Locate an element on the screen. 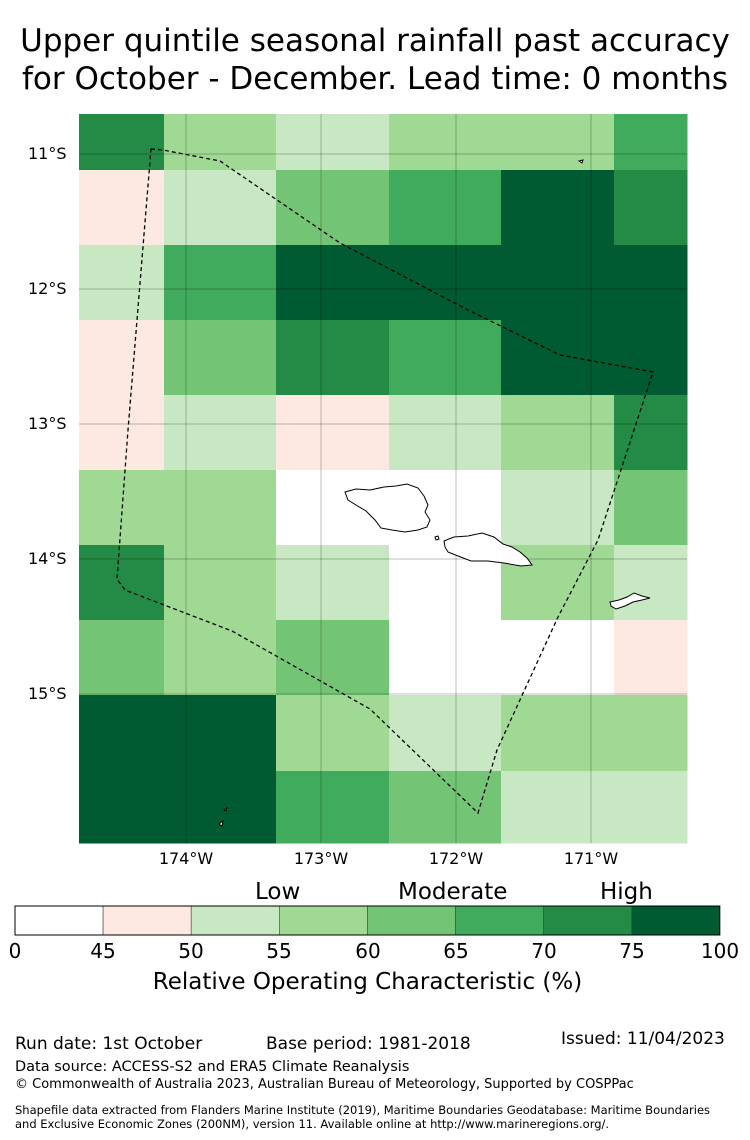 Image resolution: width=750 pixels, height=1140 pixels. rose-atoll is located at coordinates (221, 823).